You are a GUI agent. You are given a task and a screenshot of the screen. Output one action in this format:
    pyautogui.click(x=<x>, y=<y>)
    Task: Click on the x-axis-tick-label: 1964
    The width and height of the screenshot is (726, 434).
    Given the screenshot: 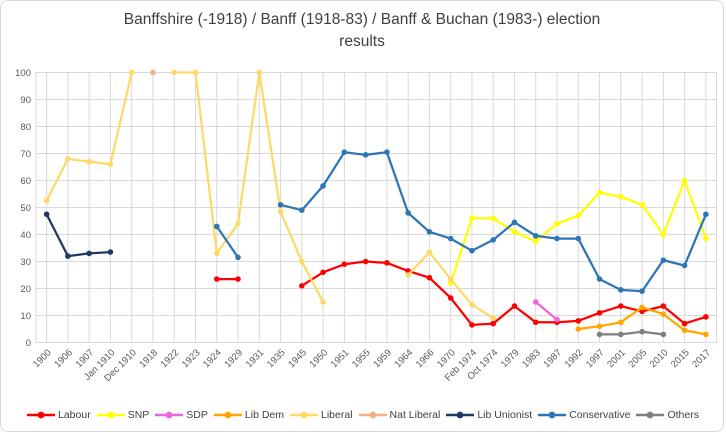 What is the action you would take?
    pyautogui.click(x=404, y=358)
    